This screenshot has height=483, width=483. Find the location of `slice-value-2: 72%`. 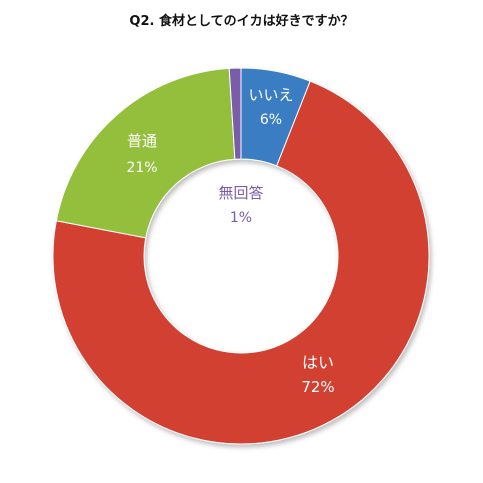

slice-value-2: 72% is located at coordinates (317, 387).